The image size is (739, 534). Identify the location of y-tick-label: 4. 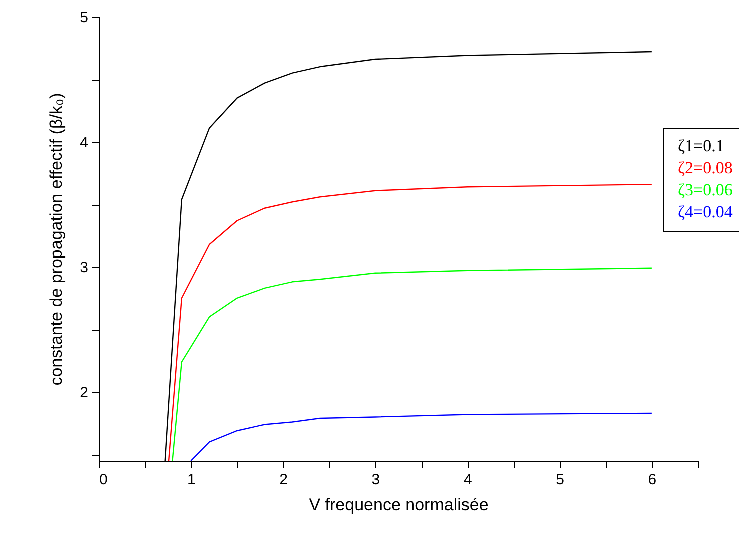
(84, 143).